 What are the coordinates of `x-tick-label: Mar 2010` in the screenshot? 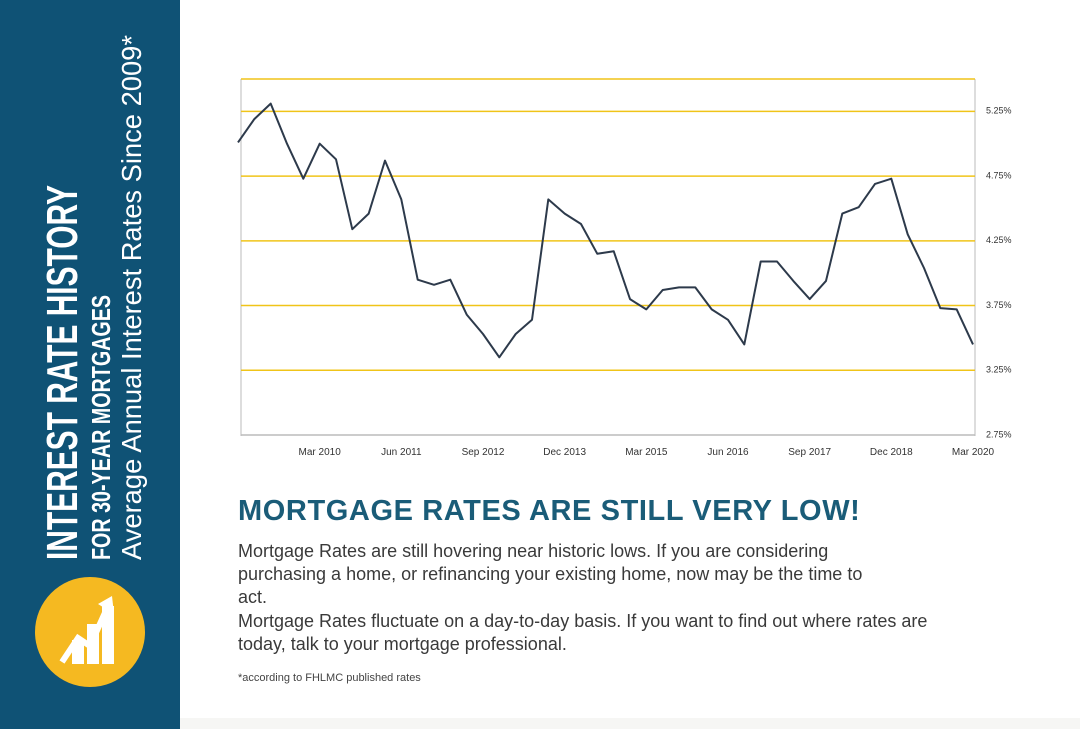 It's located at (320, 452).